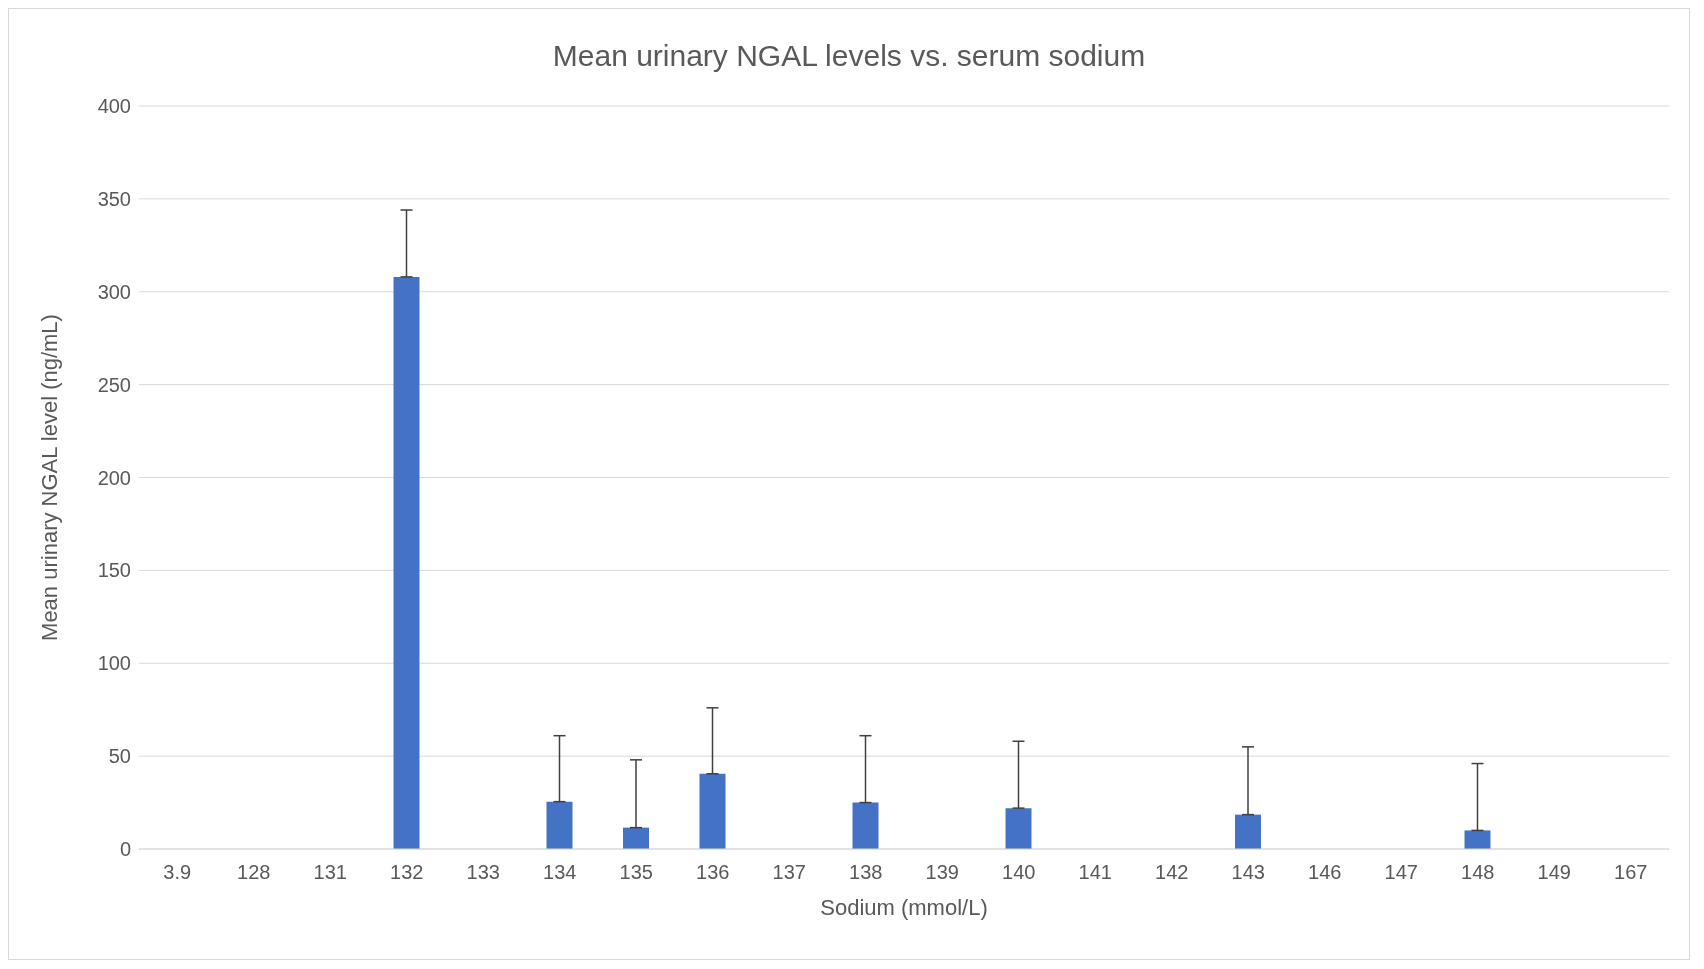  I want to click on x-tick-label: 133, so click(483, 872).